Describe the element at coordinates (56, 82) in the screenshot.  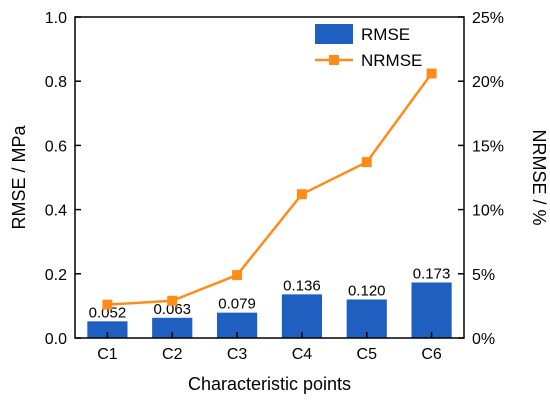
I see `y-tick-label-left: 0.8` at that location.